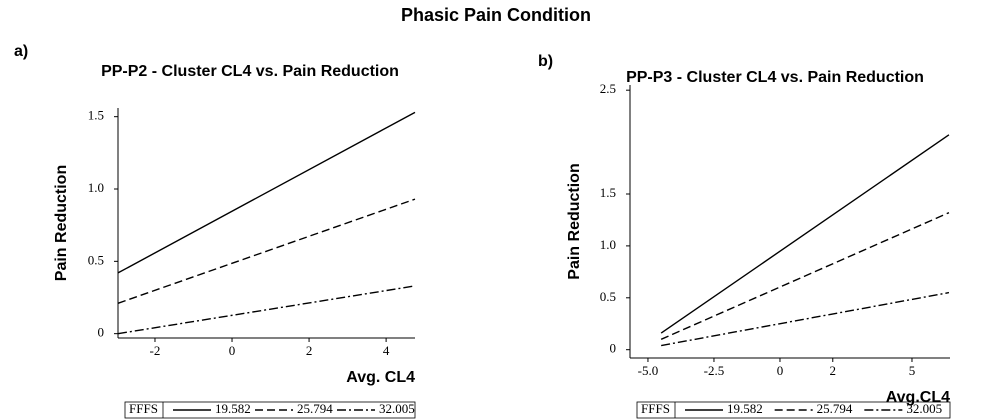 This screenshot has width=993, height=419. What do you see at coordinates (155, 350) in the screenshot?
I see `x-tick-label: -2` at bounding box center [155, 350].